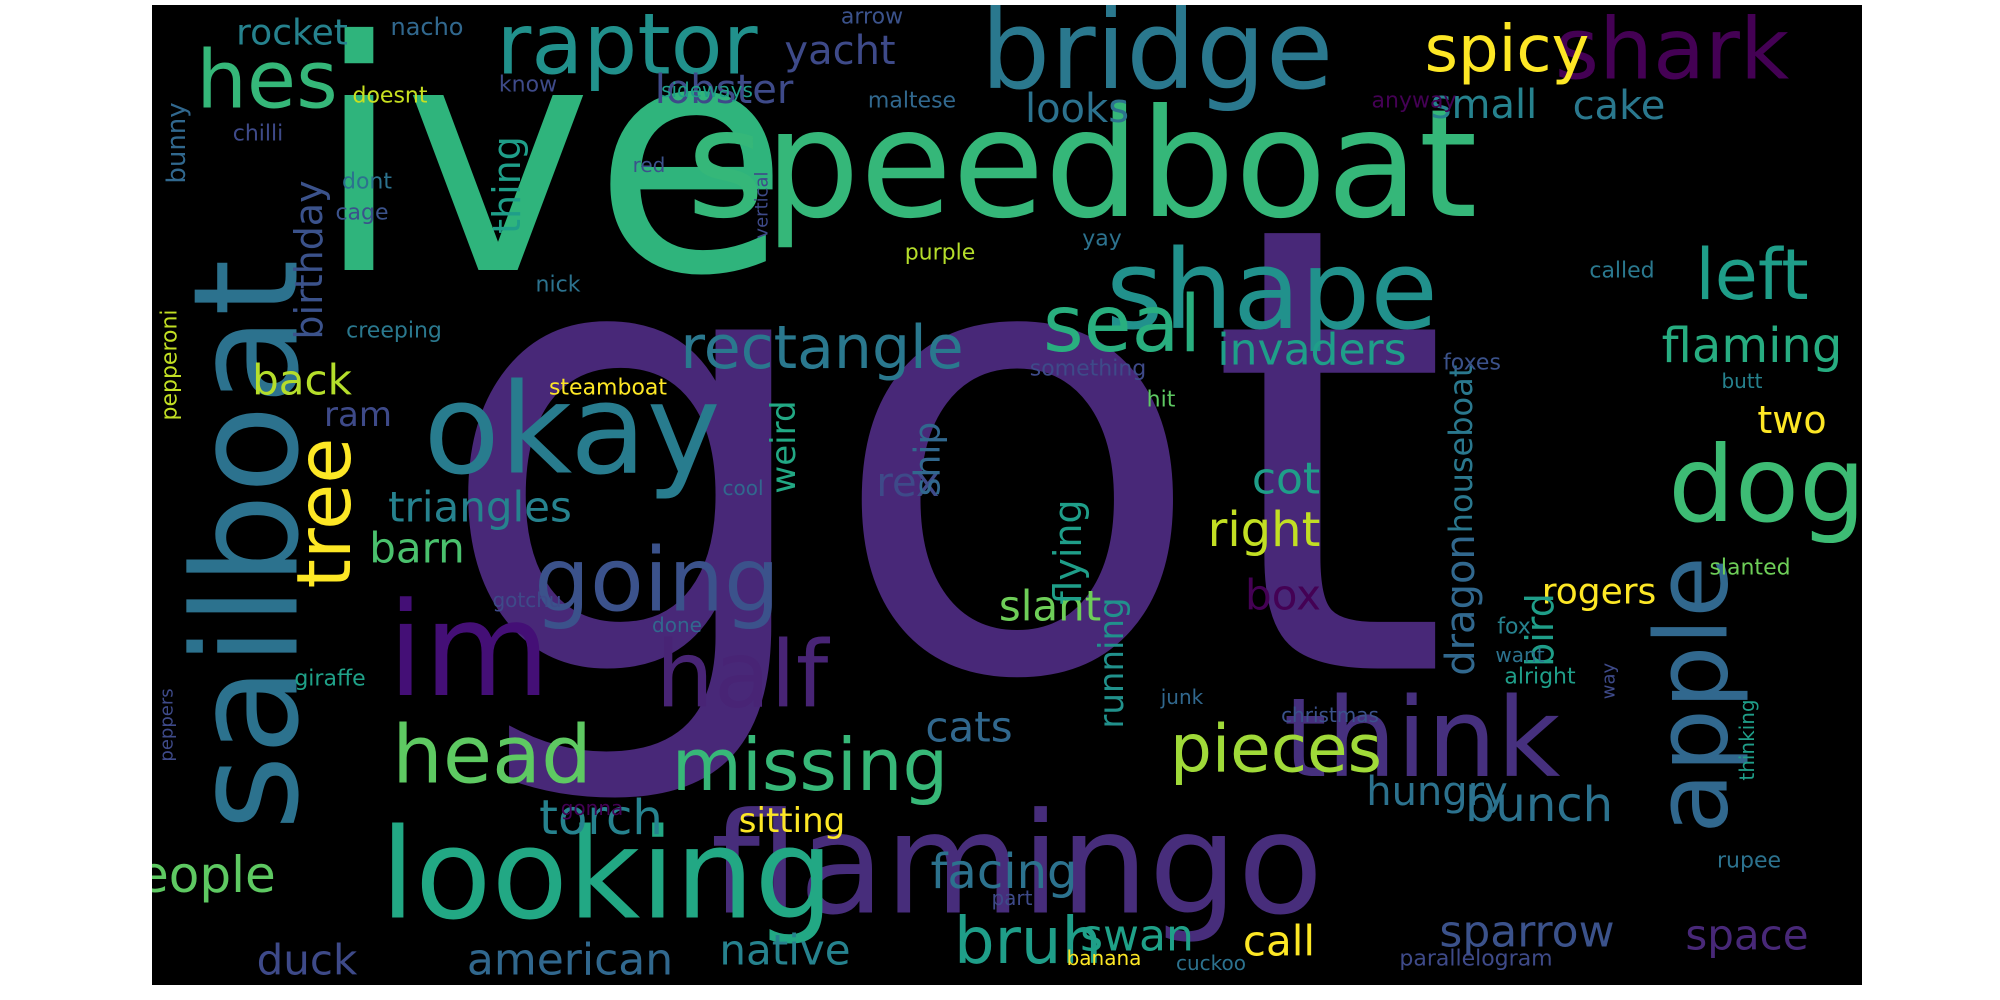  I want to click on word-bruh: bruh, so click(1028, 942).